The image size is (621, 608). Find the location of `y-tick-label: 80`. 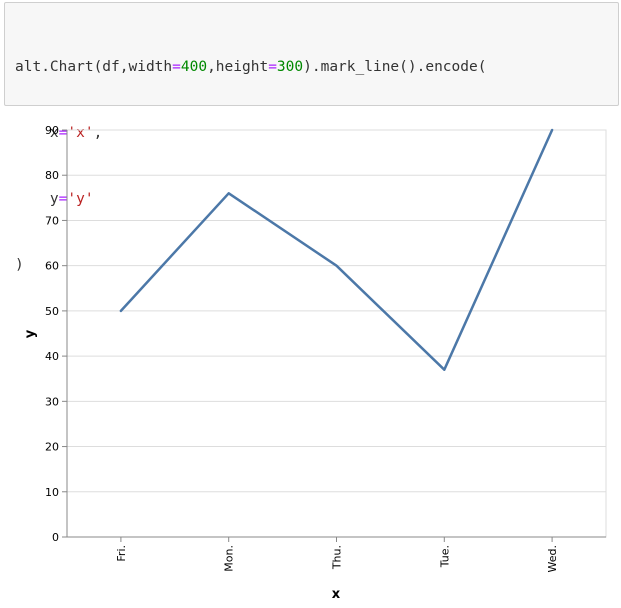

y-tick-label: 80 is located at coordinates (52, 175).